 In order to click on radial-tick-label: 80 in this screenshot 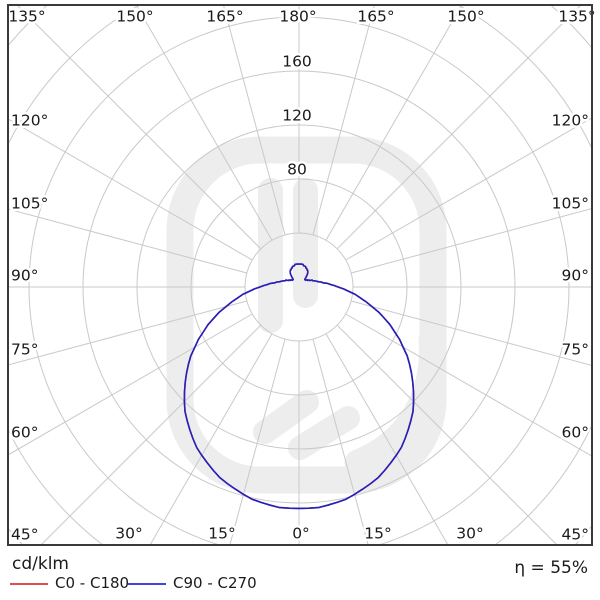, I will do `click(297, 170)`.